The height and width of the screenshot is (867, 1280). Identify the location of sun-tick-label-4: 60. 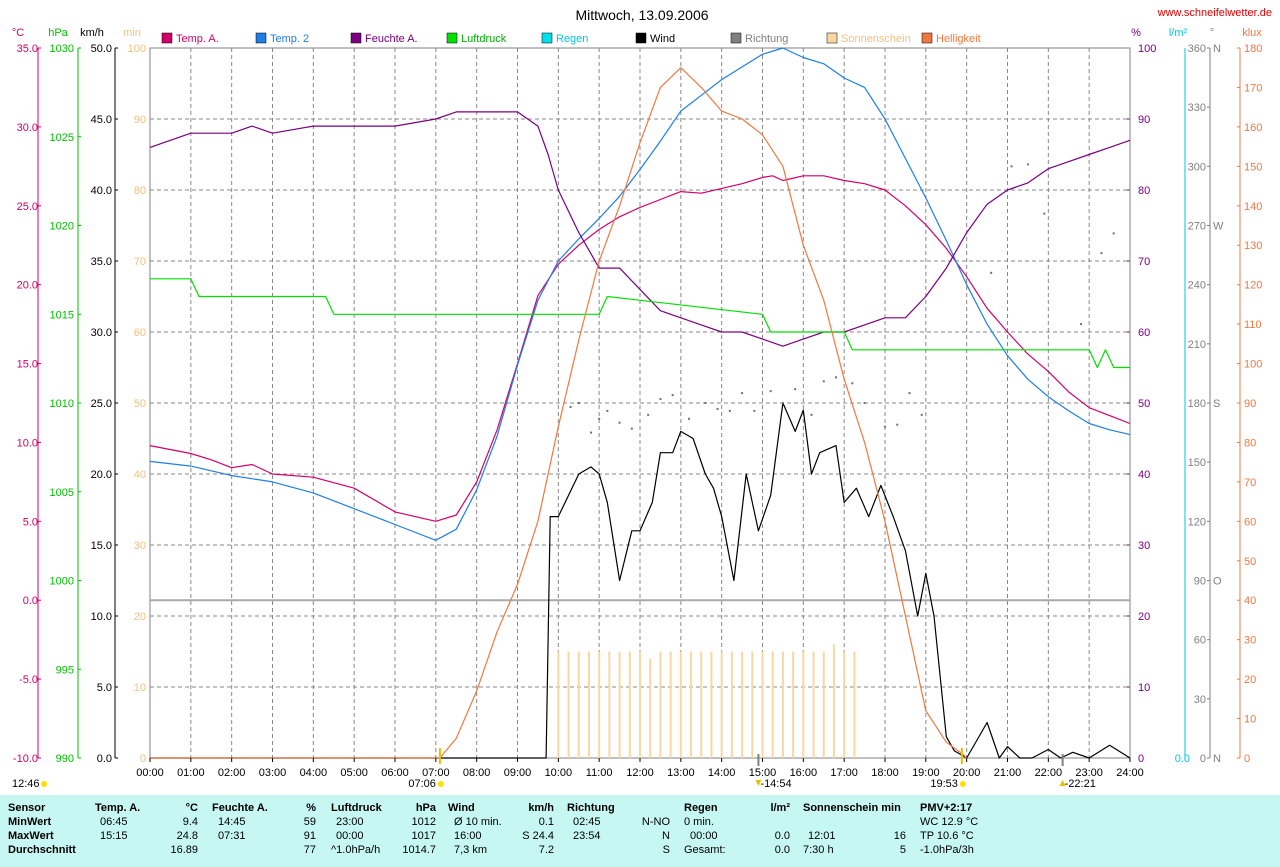
(140, 333).